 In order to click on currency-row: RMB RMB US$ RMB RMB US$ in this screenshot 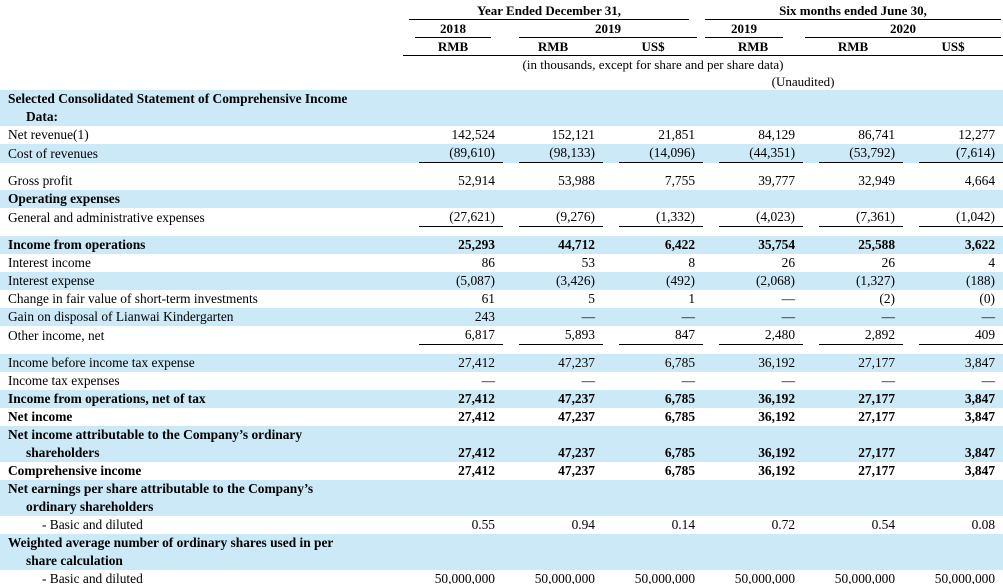, I will do `click(501, 47)`.